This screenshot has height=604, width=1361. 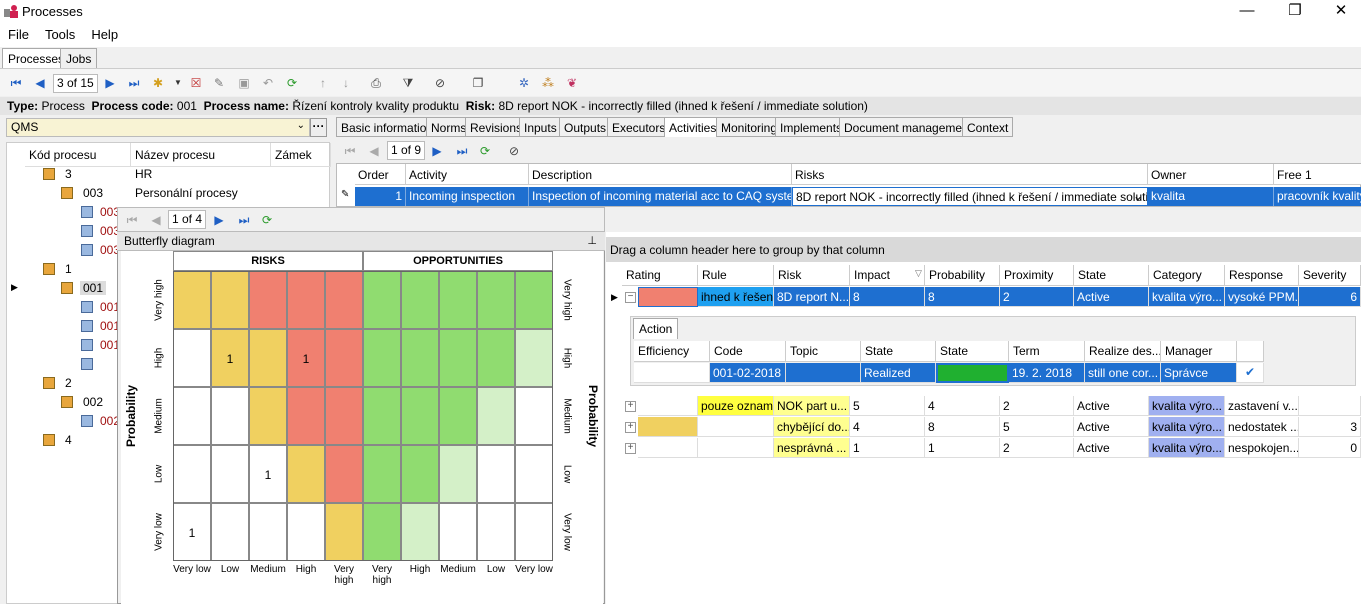 I want to click on refresh-icon: ⟳, so click(x=292, y=83).